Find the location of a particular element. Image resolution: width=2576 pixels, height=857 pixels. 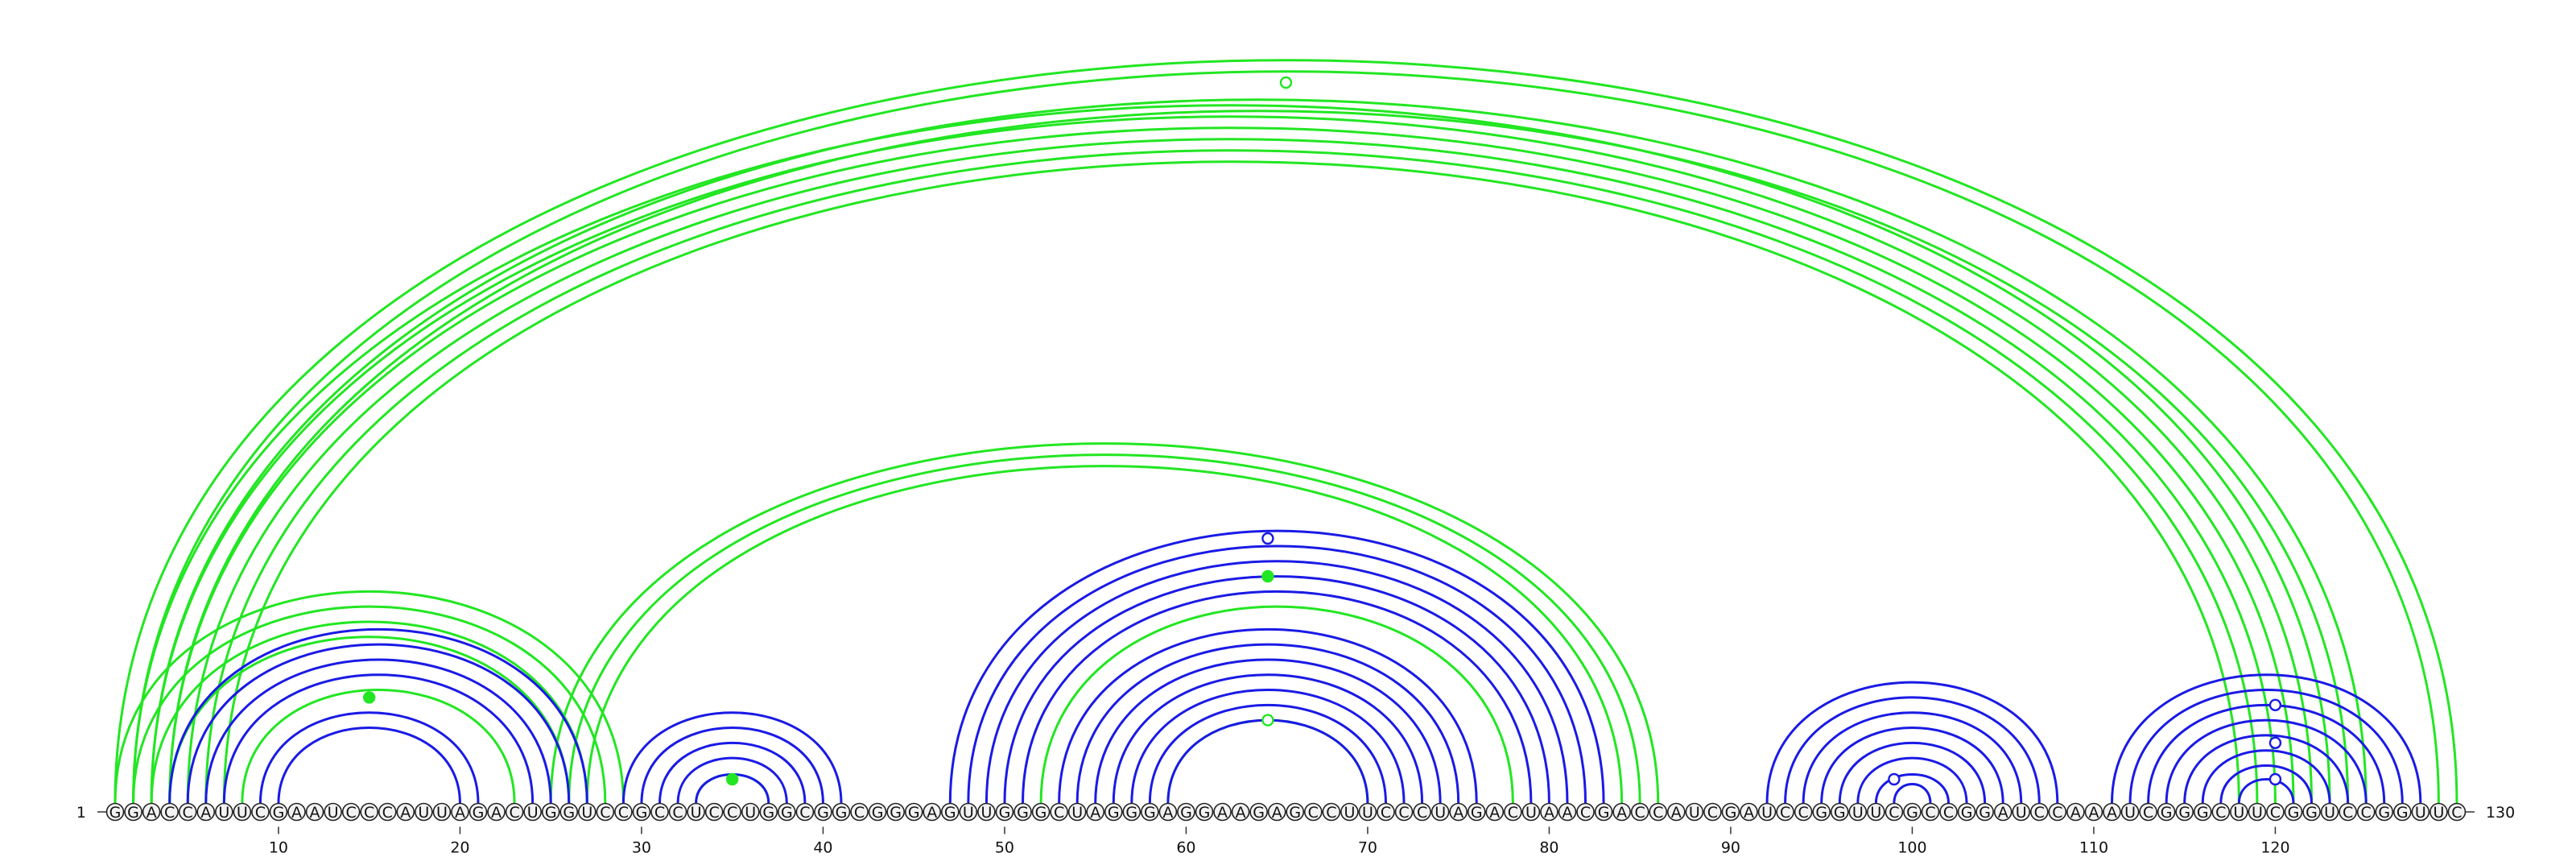

green-base-pair-arc is located at coordinates (369, 704).